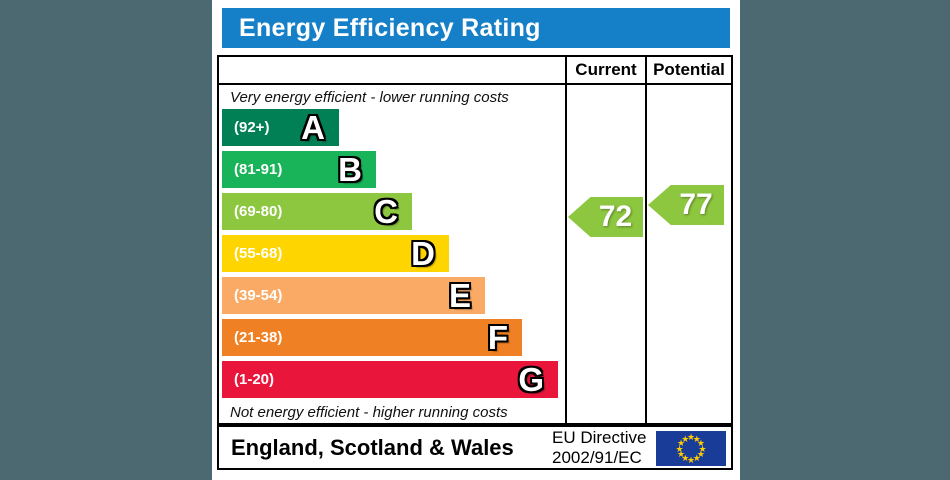  I want to click on potential-rating-arrow: 77, so click(686, 205).